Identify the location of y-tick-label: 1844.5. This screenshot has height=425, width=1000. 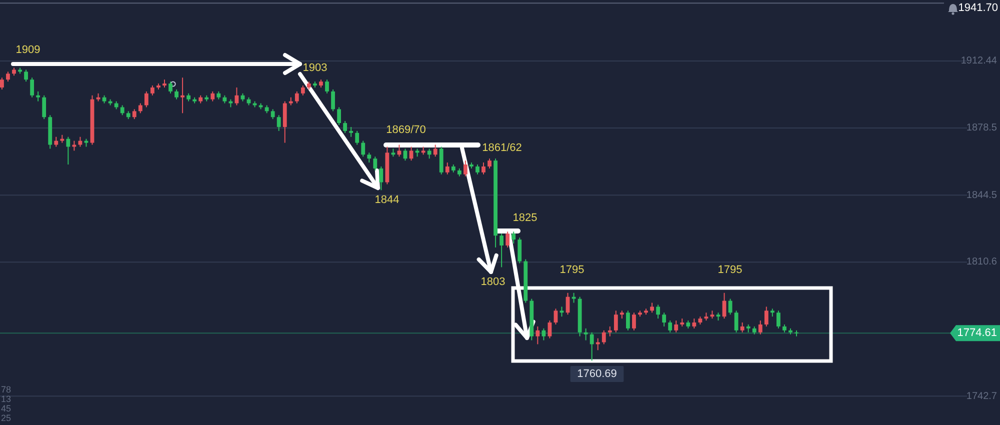
(982, 195).